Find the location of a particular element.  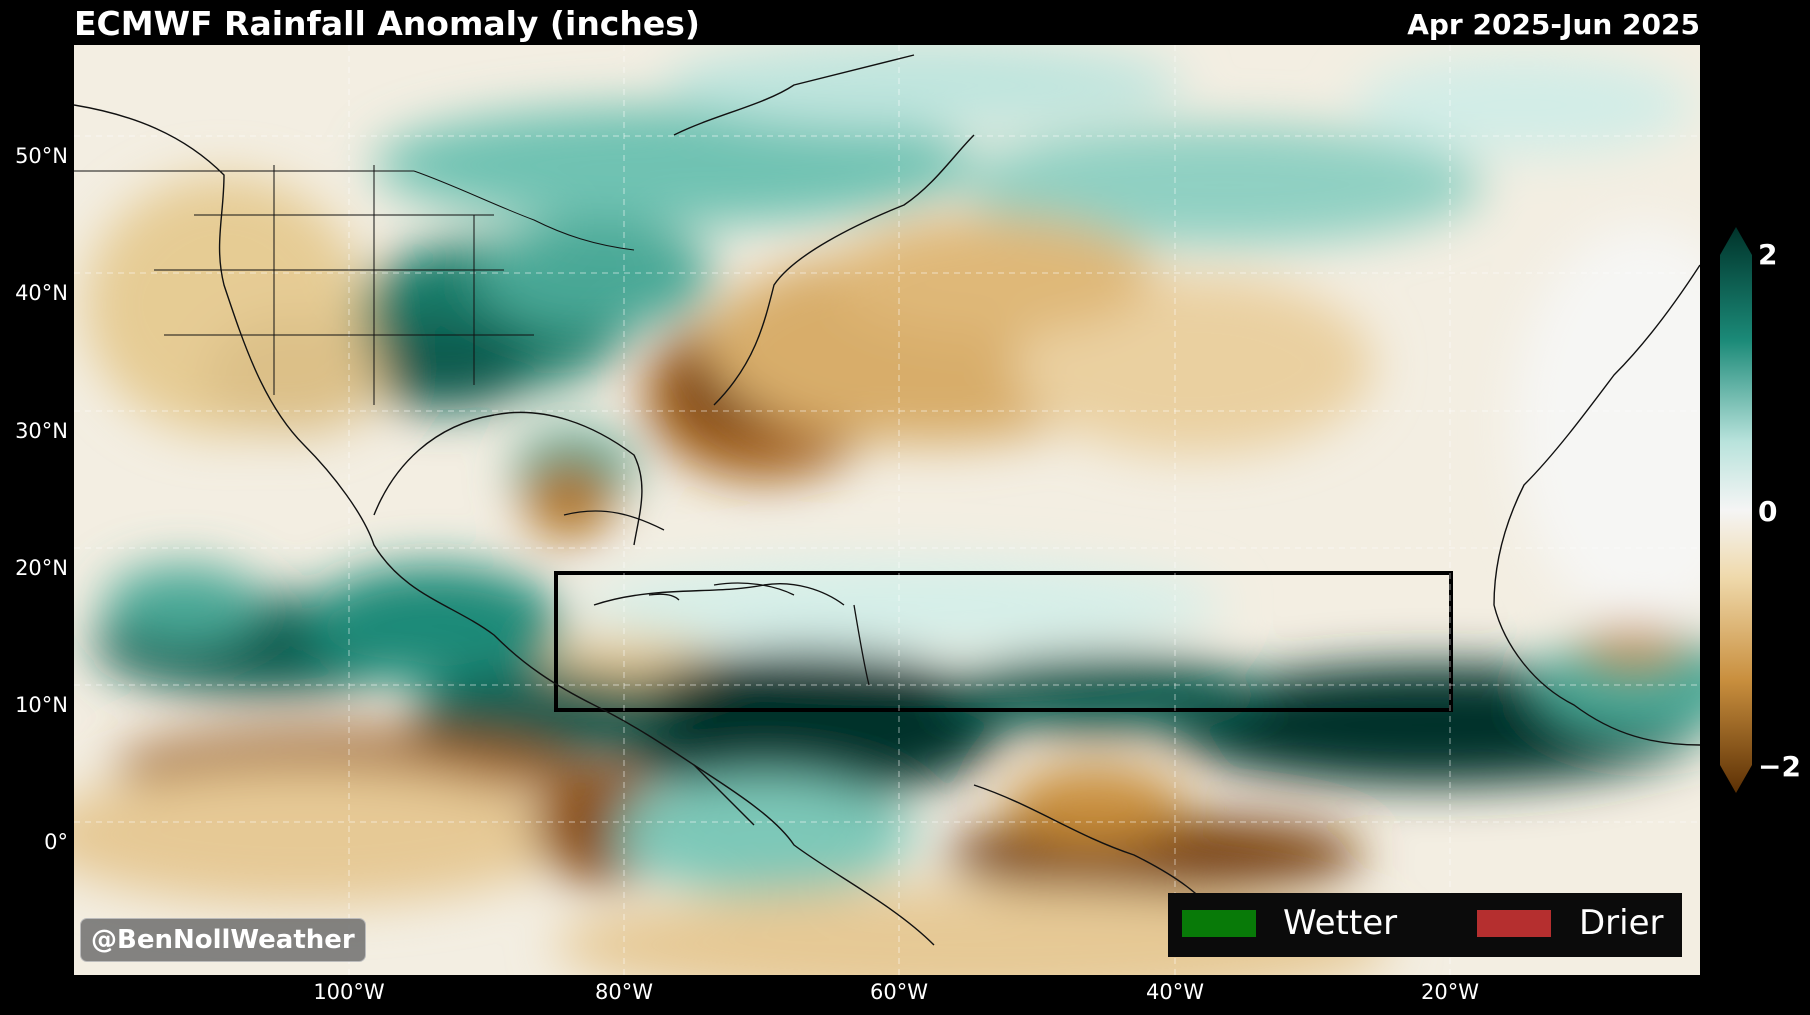

colorbar-mid-label: 0 is located at coordinates (1768, 511).